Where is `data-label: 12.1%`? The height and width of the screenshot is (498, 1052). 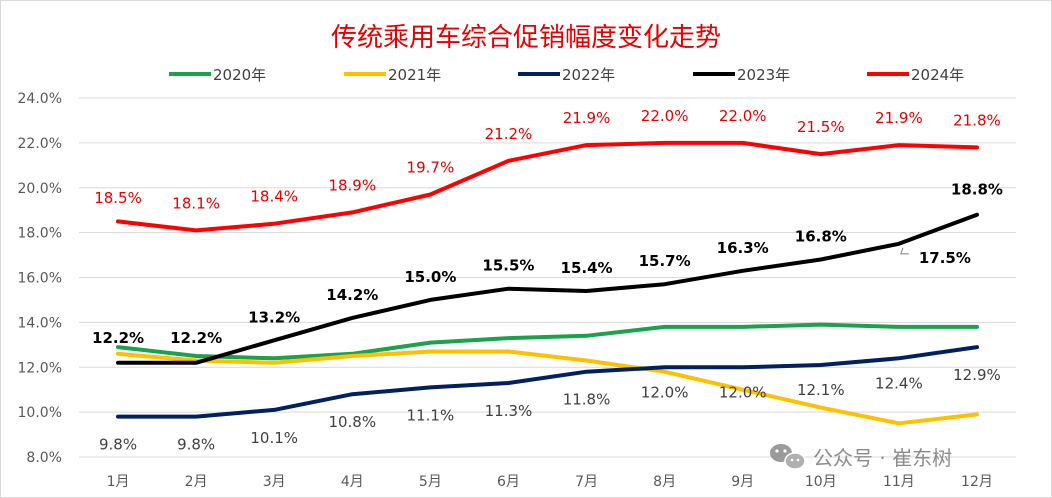
data-label: 12.1% is located at coordinates (821, 390).